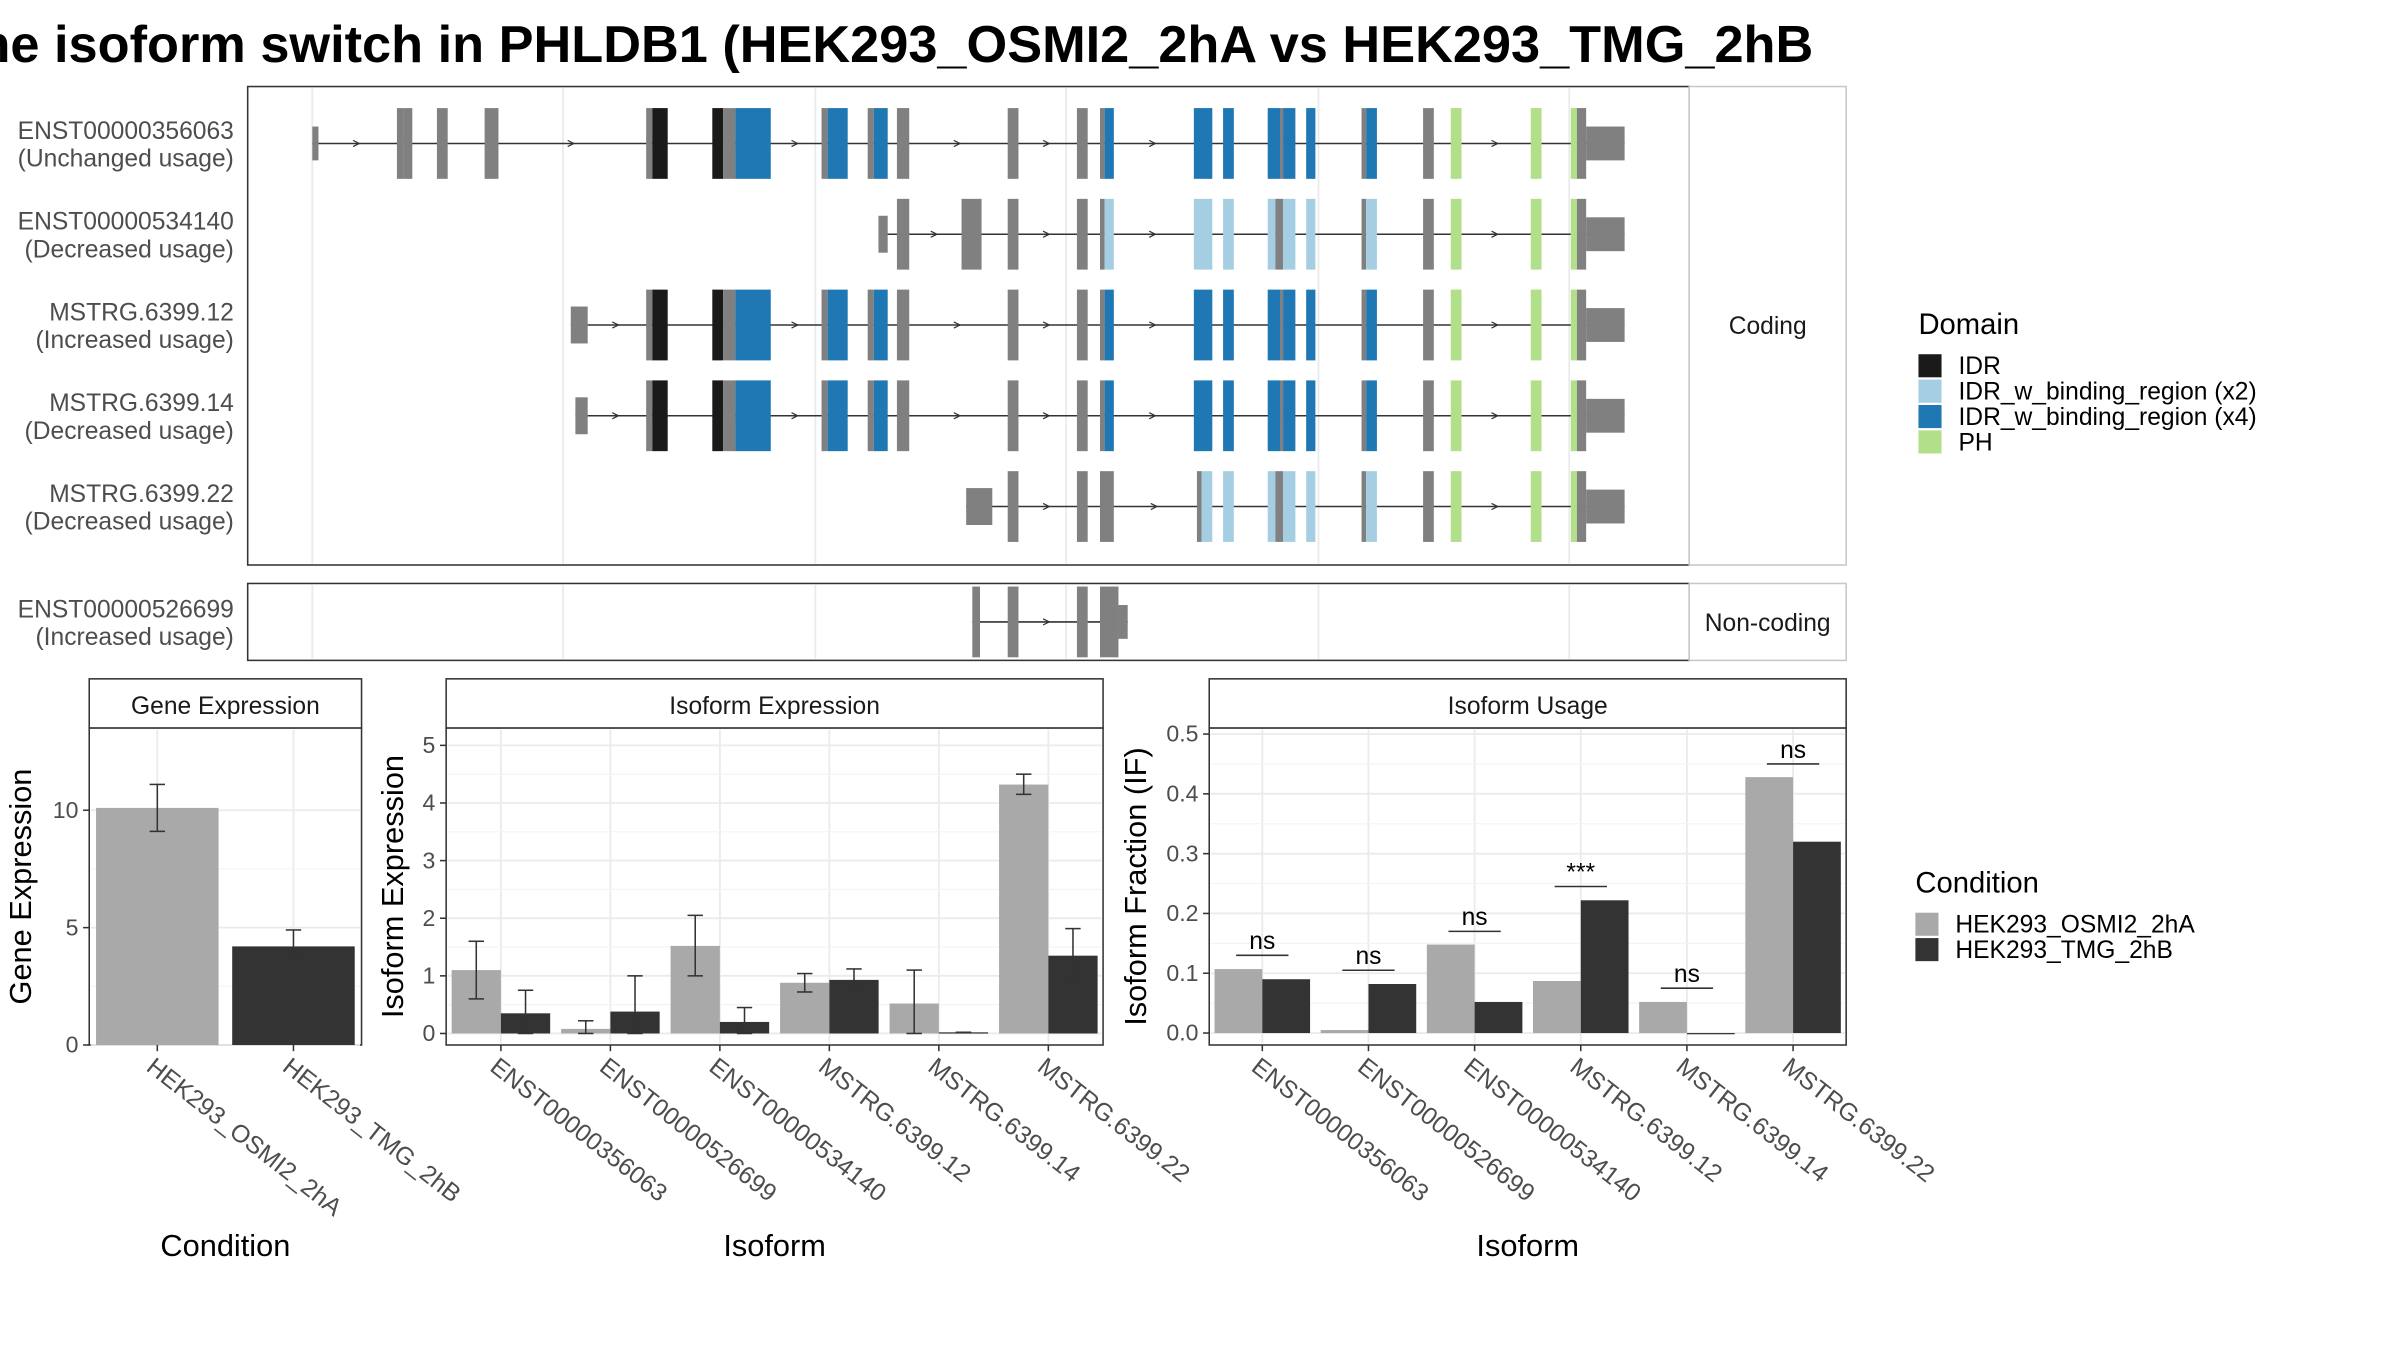 The width and height of the screenshot is (2400, 1350). Describe the element at coordinates (126, 159) in the screenshot. I see `transcript-status: (Unchanged usage)` at that location.